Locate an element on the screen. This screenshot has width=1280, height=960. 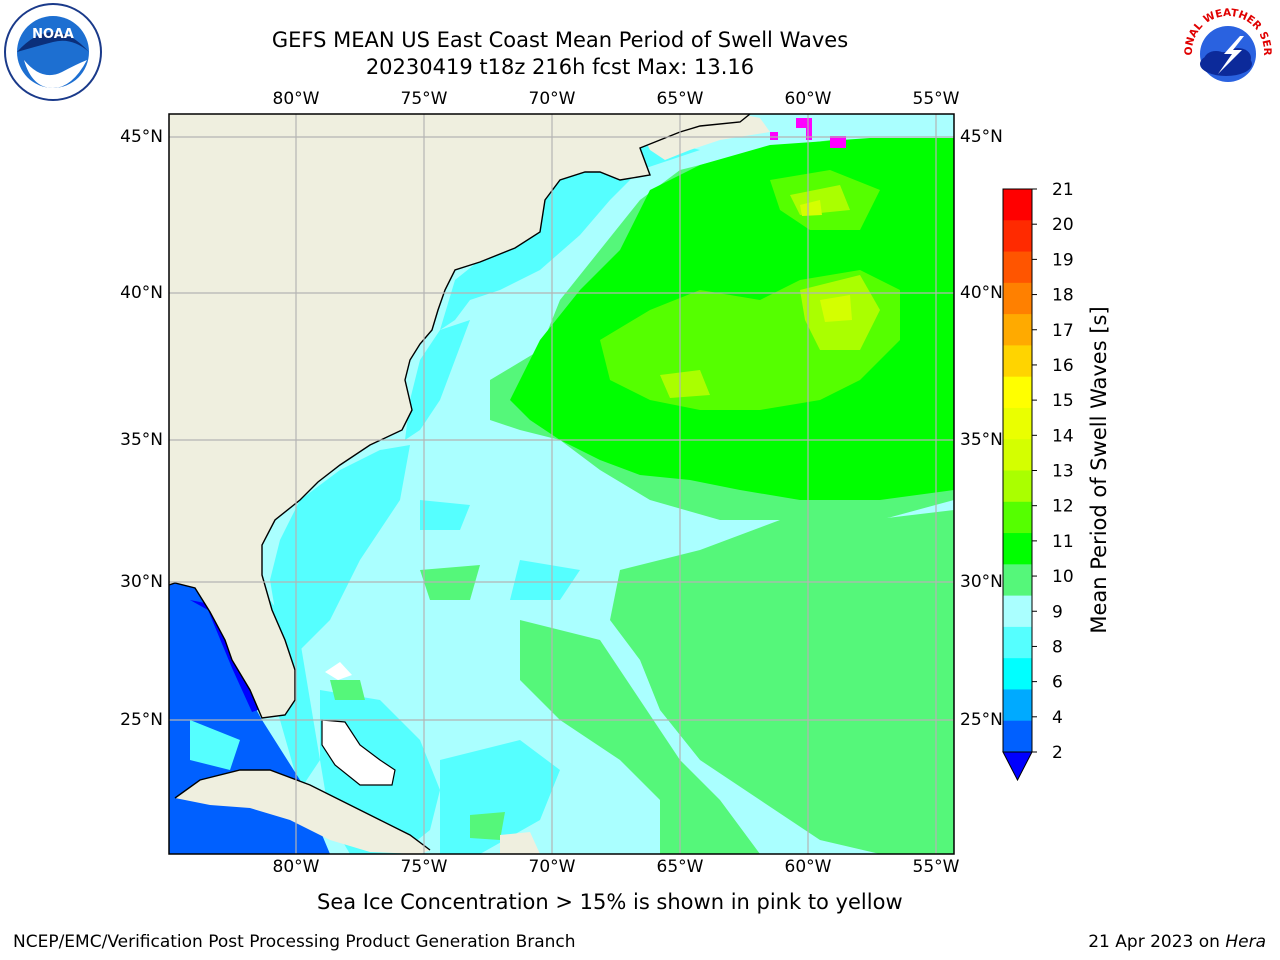
colorbar-tick-label: 20 is located at coordinates (1063, 225).